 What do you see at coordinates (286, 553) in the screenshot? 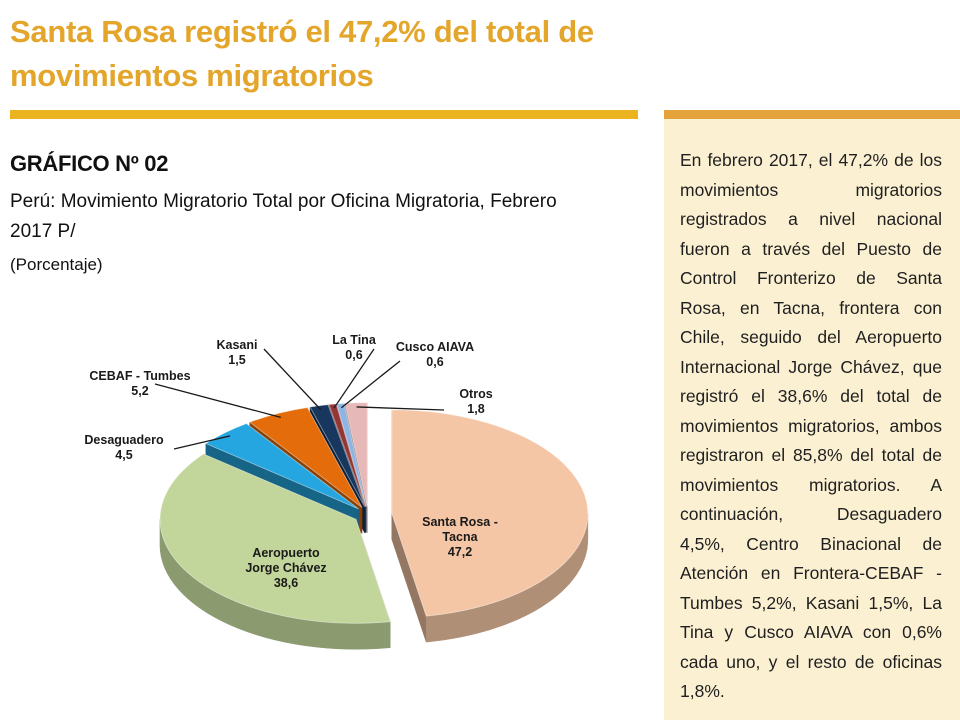
I see `slice-name-label: Aeropuerto` at bounding box center [286, 553].